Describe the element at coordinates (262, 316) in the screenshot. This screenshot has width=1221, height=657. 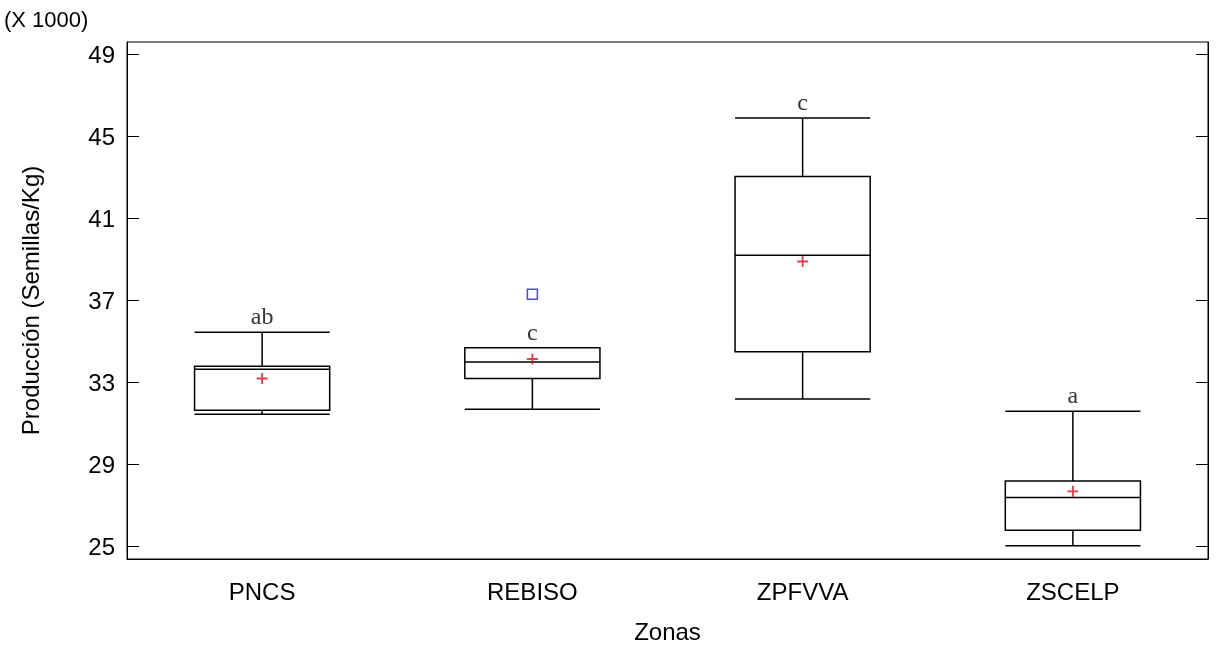
I see `annotation: ab` at that location.